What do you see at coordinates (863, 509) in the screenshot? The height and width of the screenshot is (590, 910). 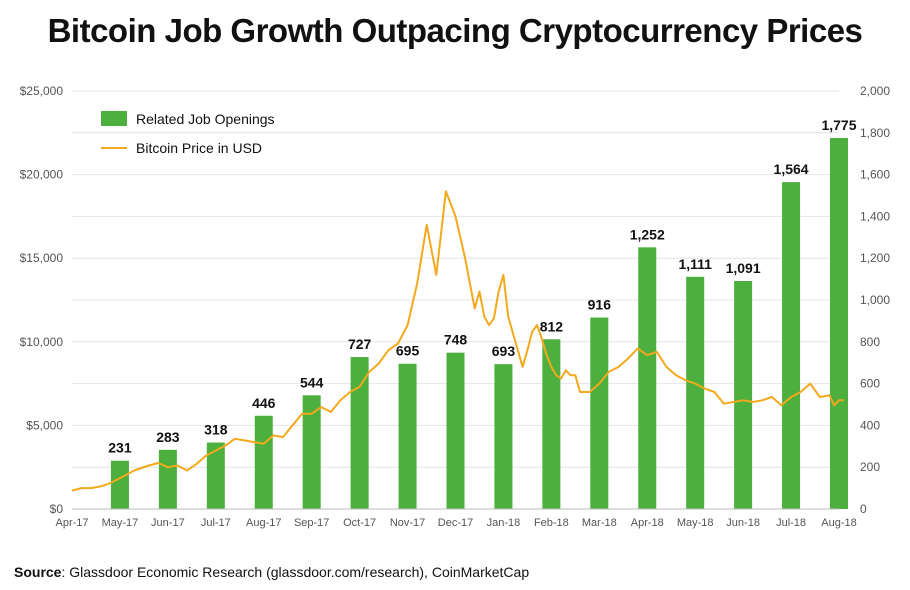 I see `right-axis-tick-label: 0` at bounding box center [863, 509].